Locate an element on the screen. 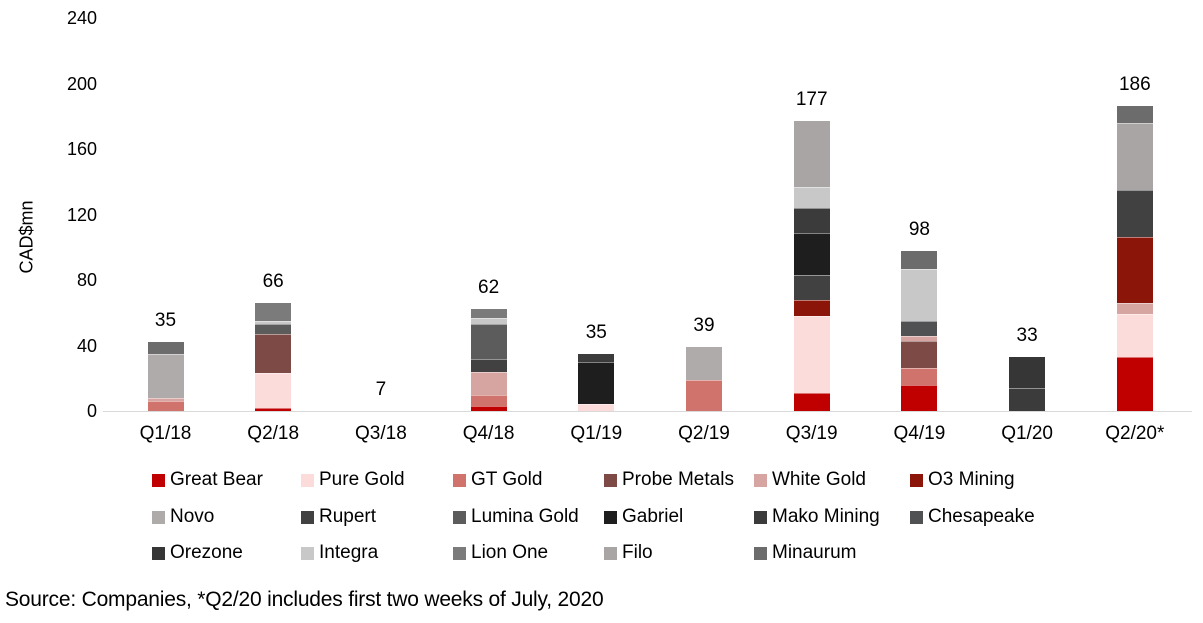 The height and width of the screenshot is (623, 1203). legend-item-label: Integra is located at coordinates (349, 552).